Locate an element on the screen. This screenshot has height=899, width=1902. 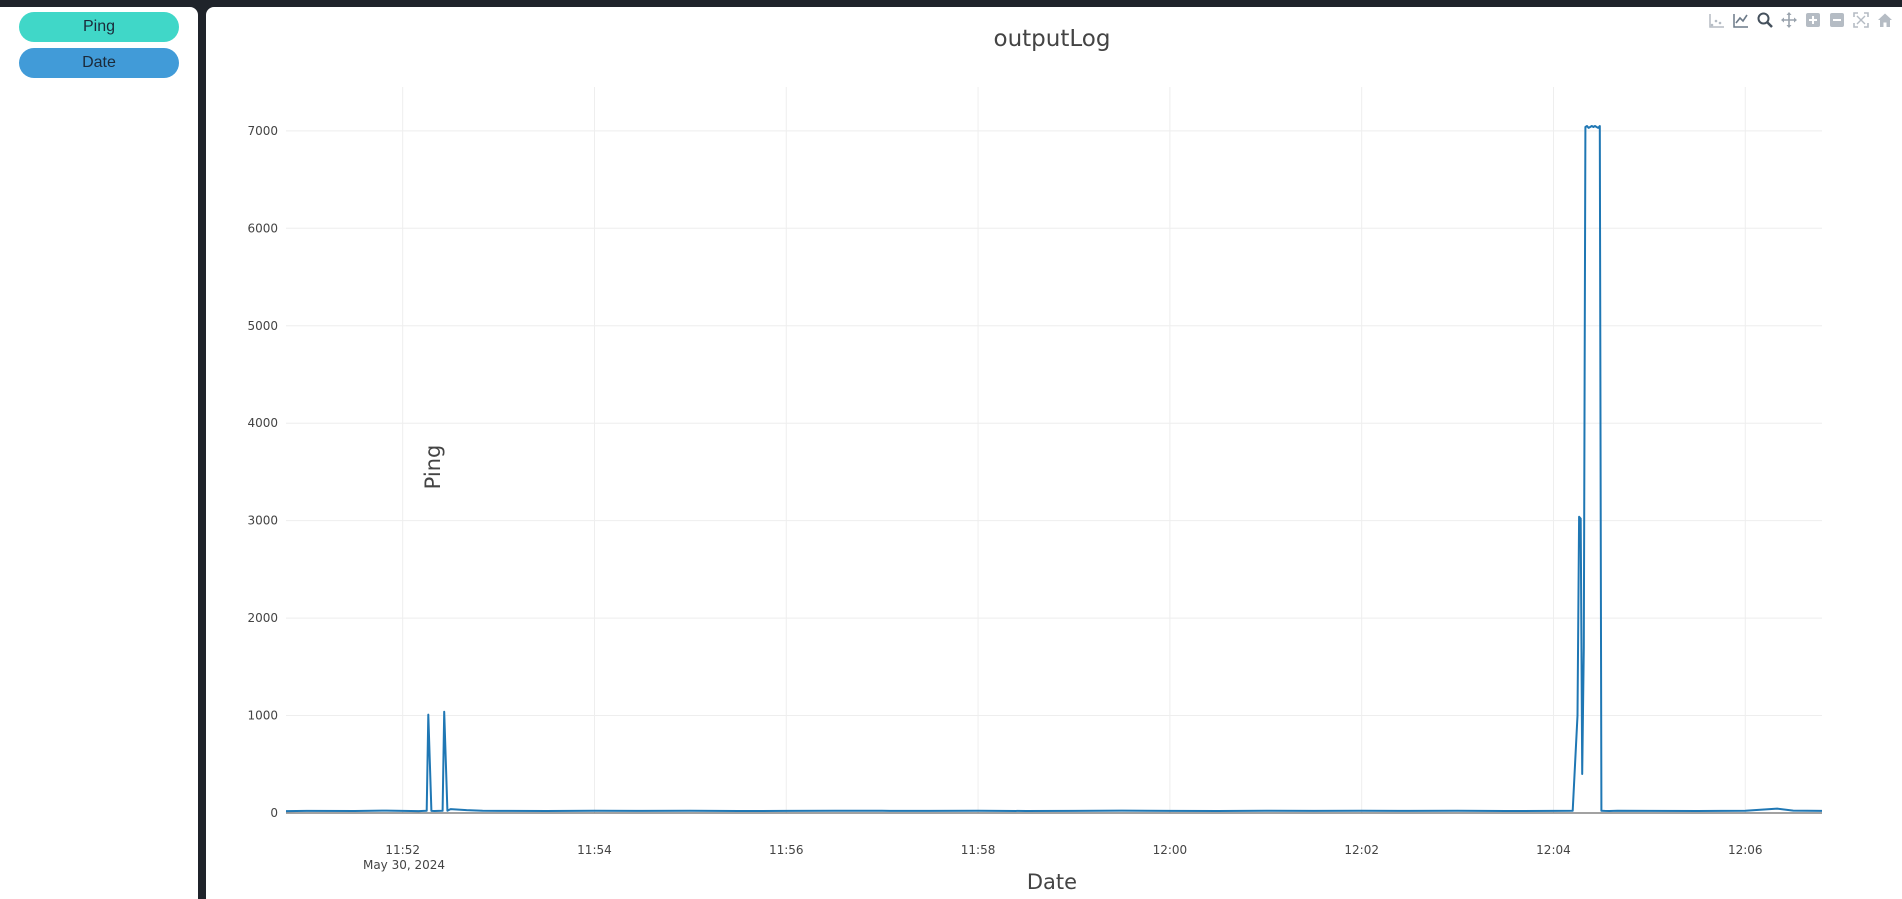
y-axis-label: Ping is located at coordinates (433, 467).